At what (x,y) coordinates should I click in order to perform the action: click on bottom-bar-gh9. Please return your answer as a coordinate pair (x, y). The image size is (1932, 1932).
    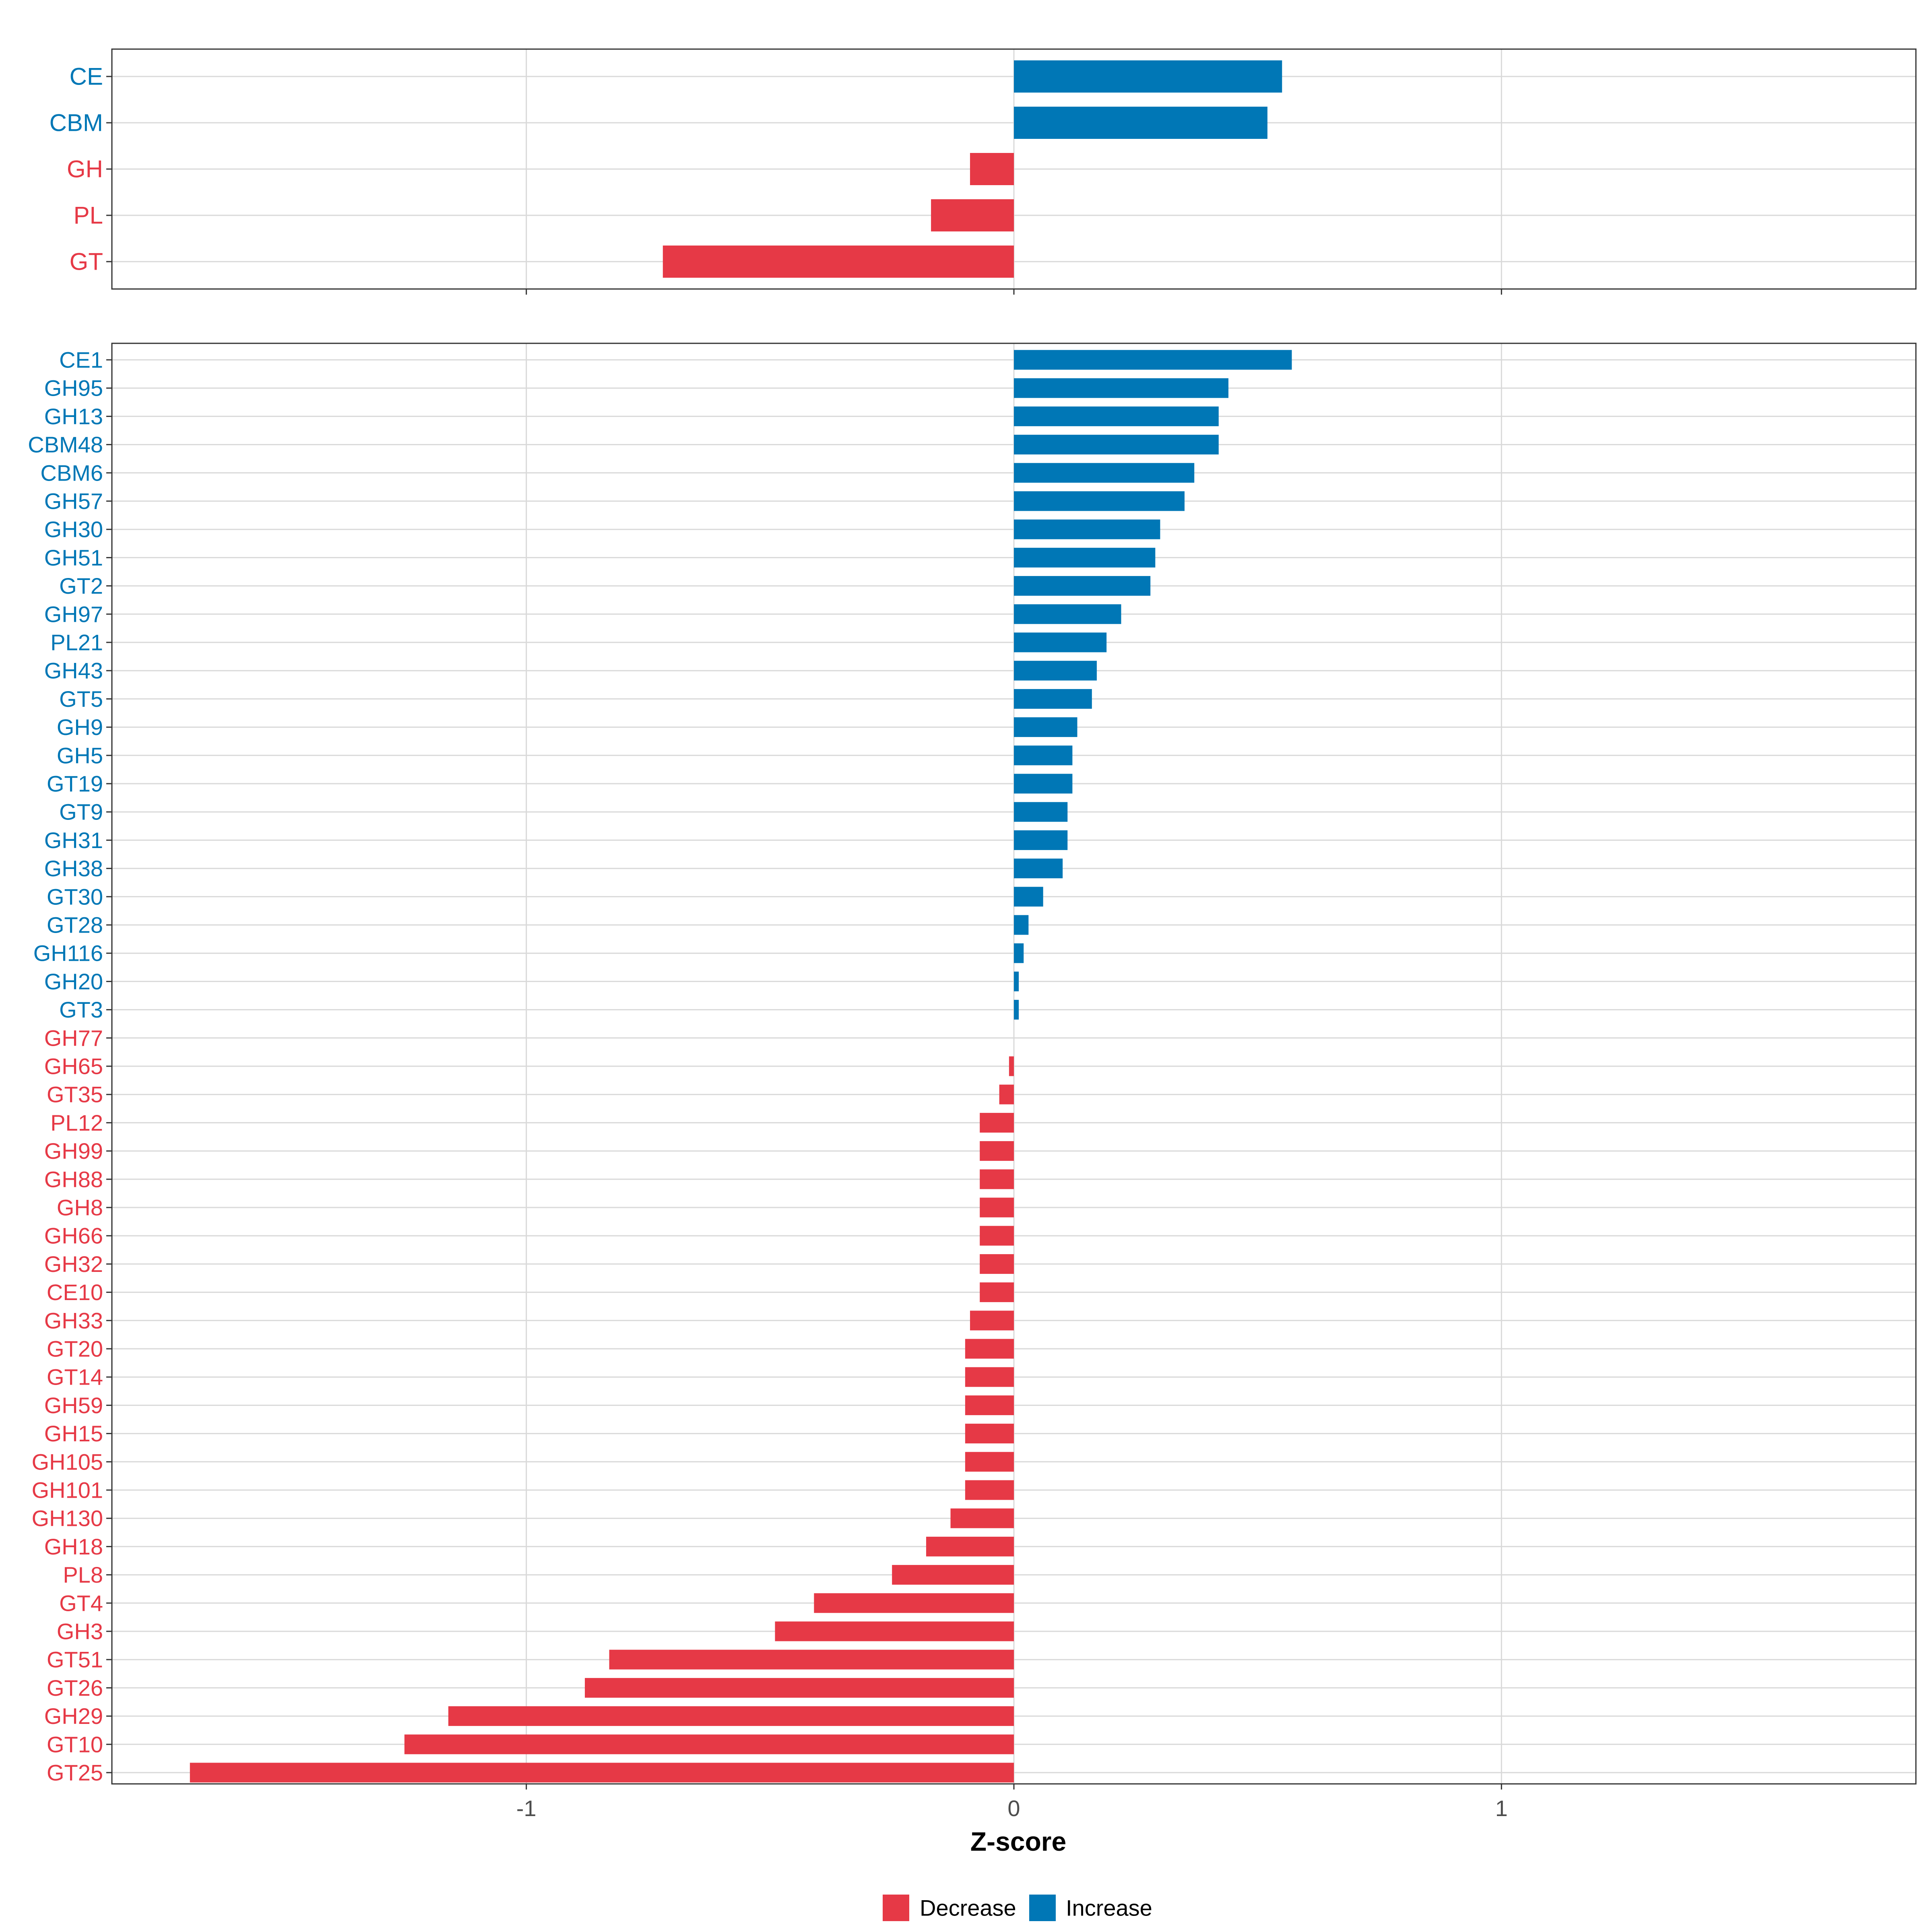
    Looking at the image, I should click on (1045, 727).